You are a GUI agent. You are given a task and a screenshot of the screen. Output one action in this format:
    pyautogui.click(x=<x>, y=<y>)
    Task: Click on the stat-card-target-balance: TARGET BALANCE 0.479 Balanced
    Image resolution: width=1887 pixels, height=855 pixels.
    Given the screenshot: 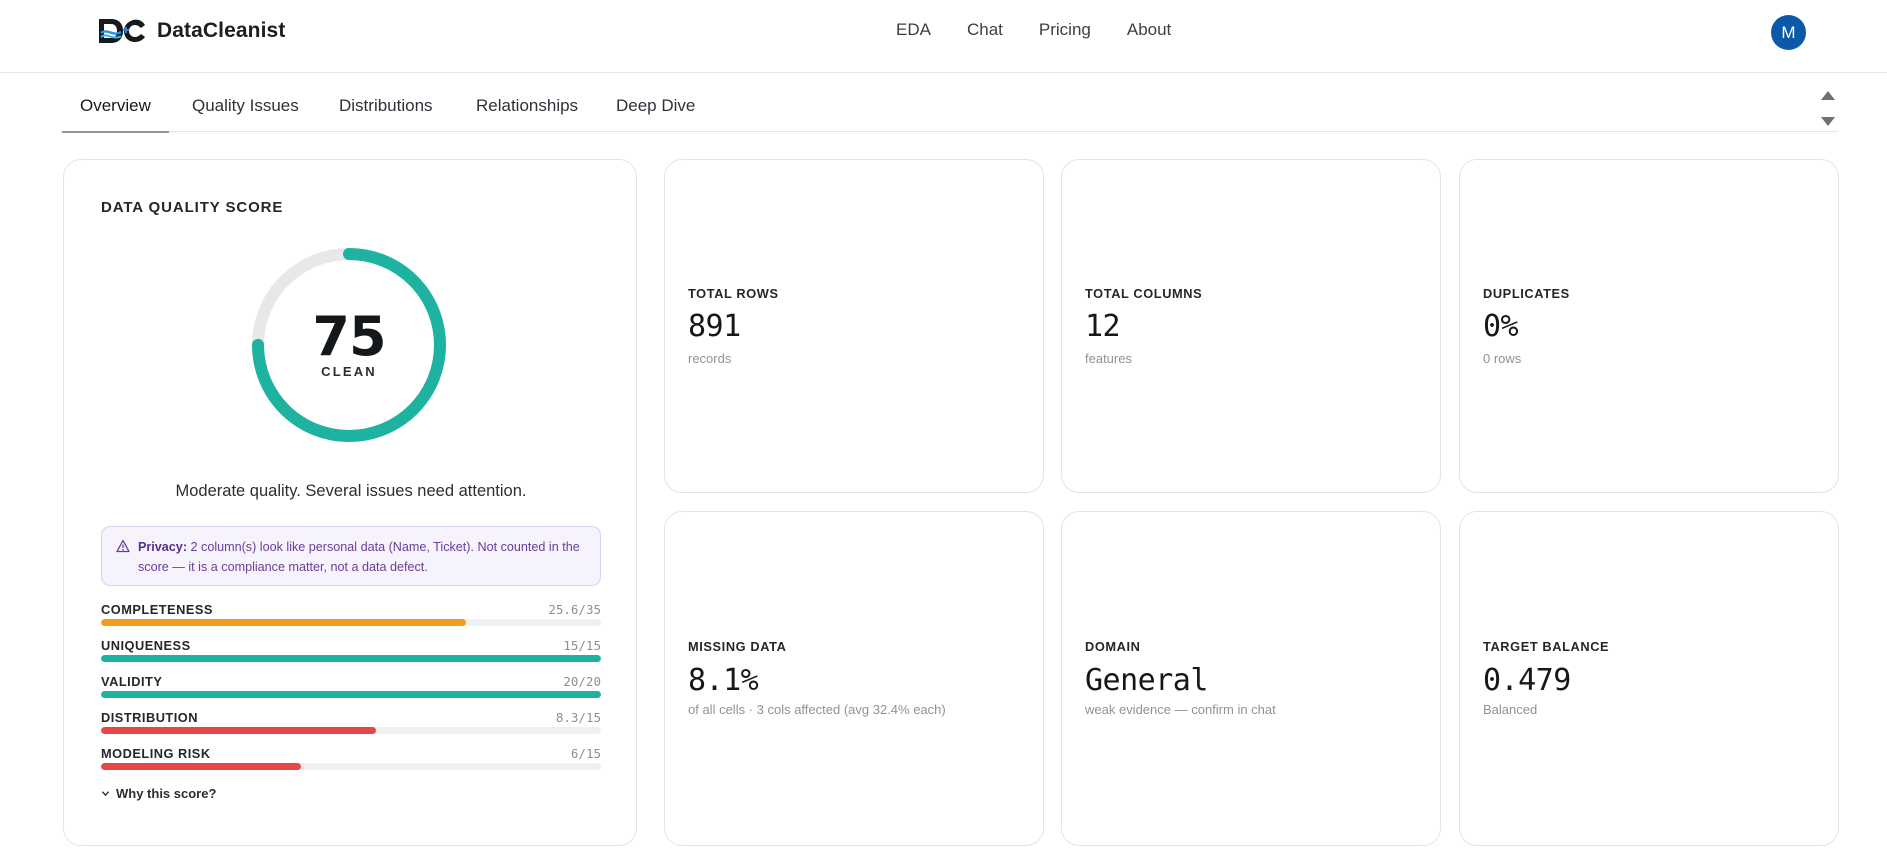 What is the action you would take?
    pyautogui.click(x=1649, y=678)
    